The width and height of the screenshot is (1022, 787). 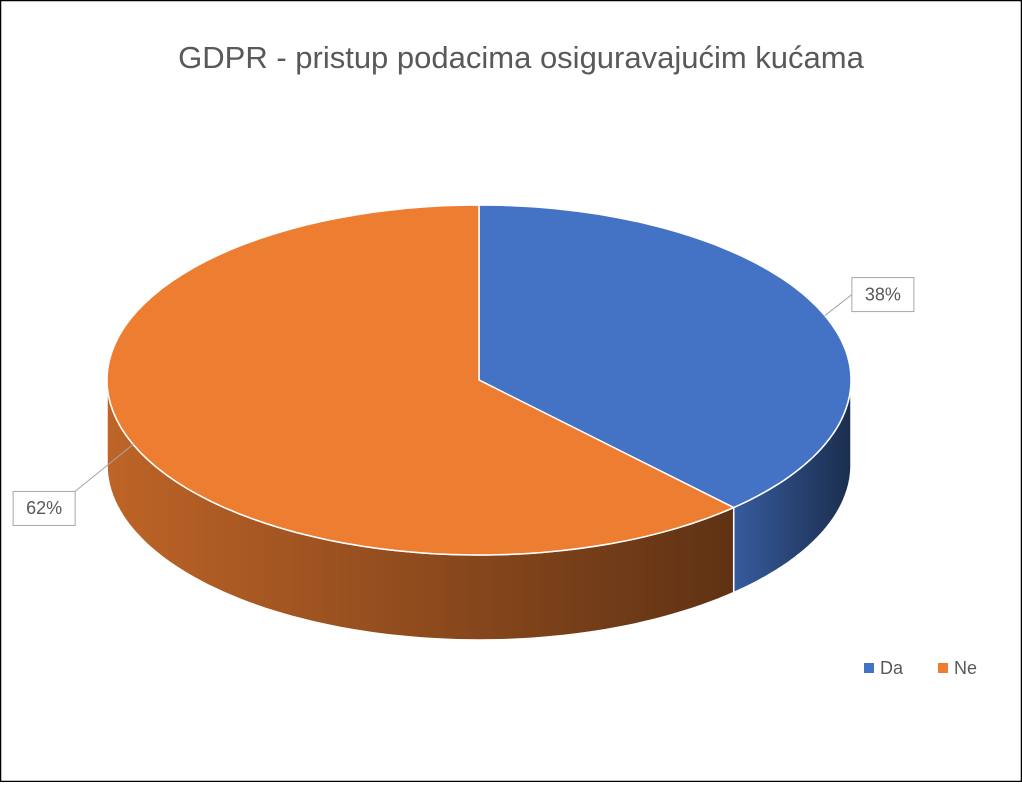 What do you see at coordinates (892, 668) in the screenshot?
I see `legend-label: Da` at bounding box center [892, 668].